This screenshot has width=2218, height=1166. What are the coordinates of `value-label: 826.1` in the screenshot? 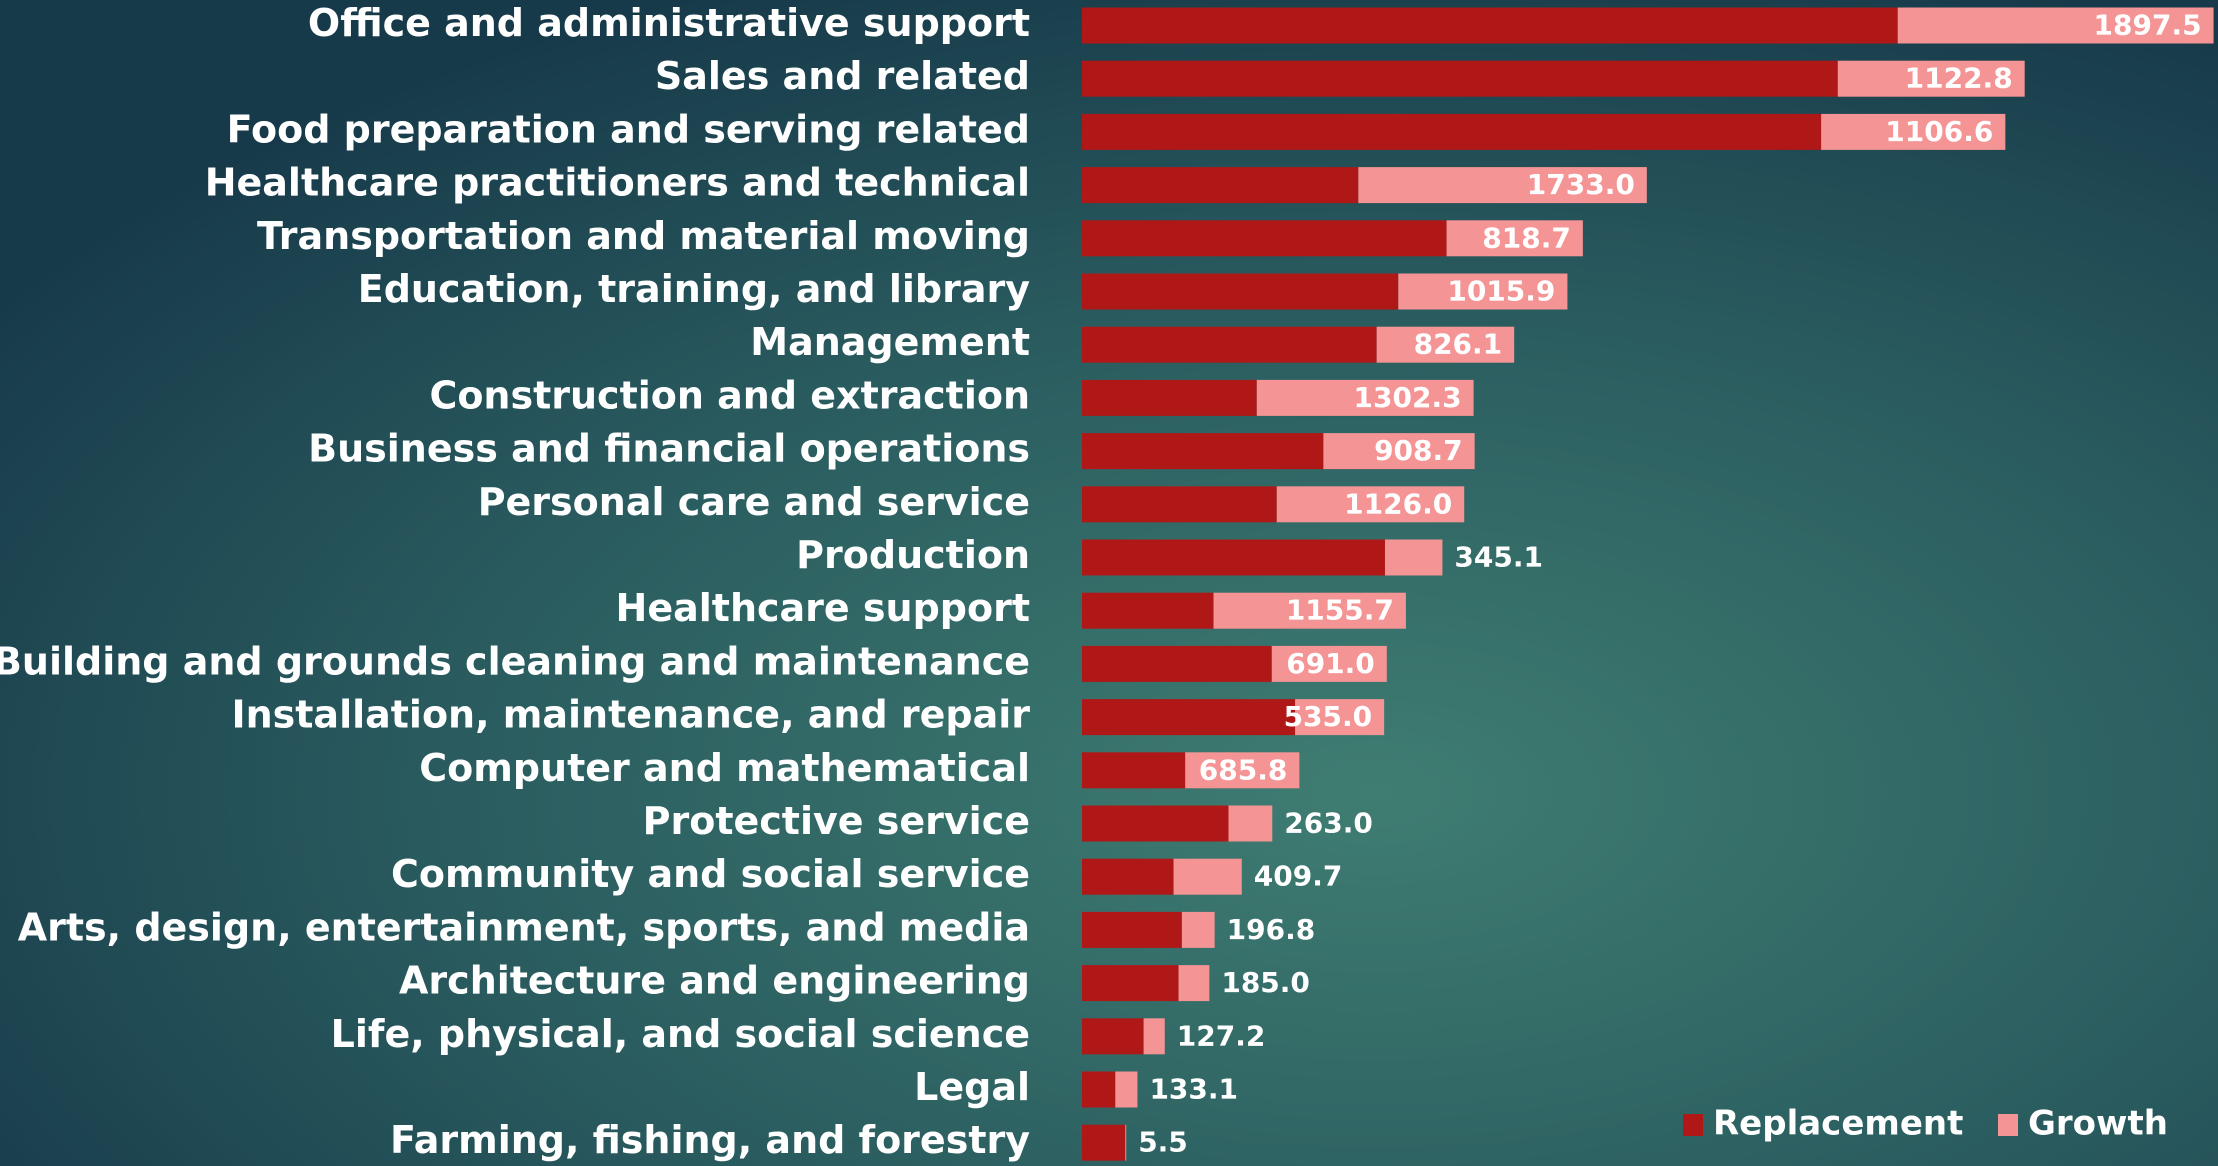 It's located at (1458, 344).